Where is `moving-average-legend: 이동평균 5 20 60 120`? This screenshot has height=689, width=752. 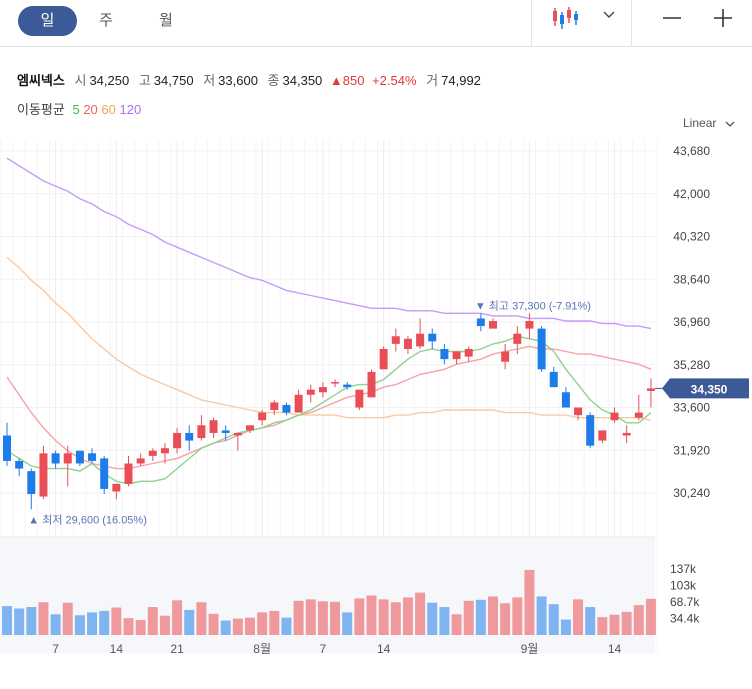 moving-average-legend: 이동평균 5 20 60 120 is located at coordinates (79, 108).